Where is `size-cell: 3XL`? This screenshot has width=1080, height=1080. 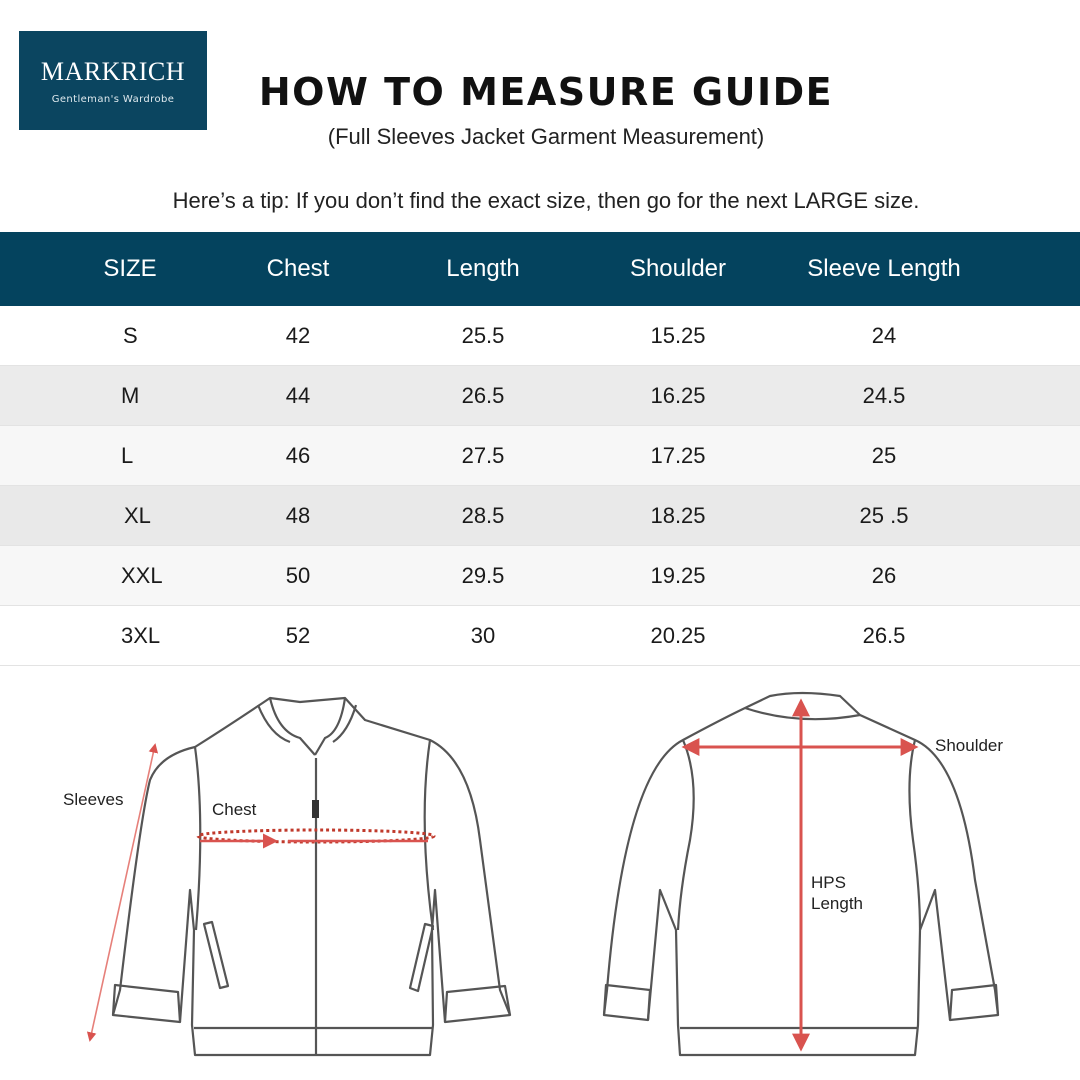 size-cell: 3XL is located at coordinates (141, 635).